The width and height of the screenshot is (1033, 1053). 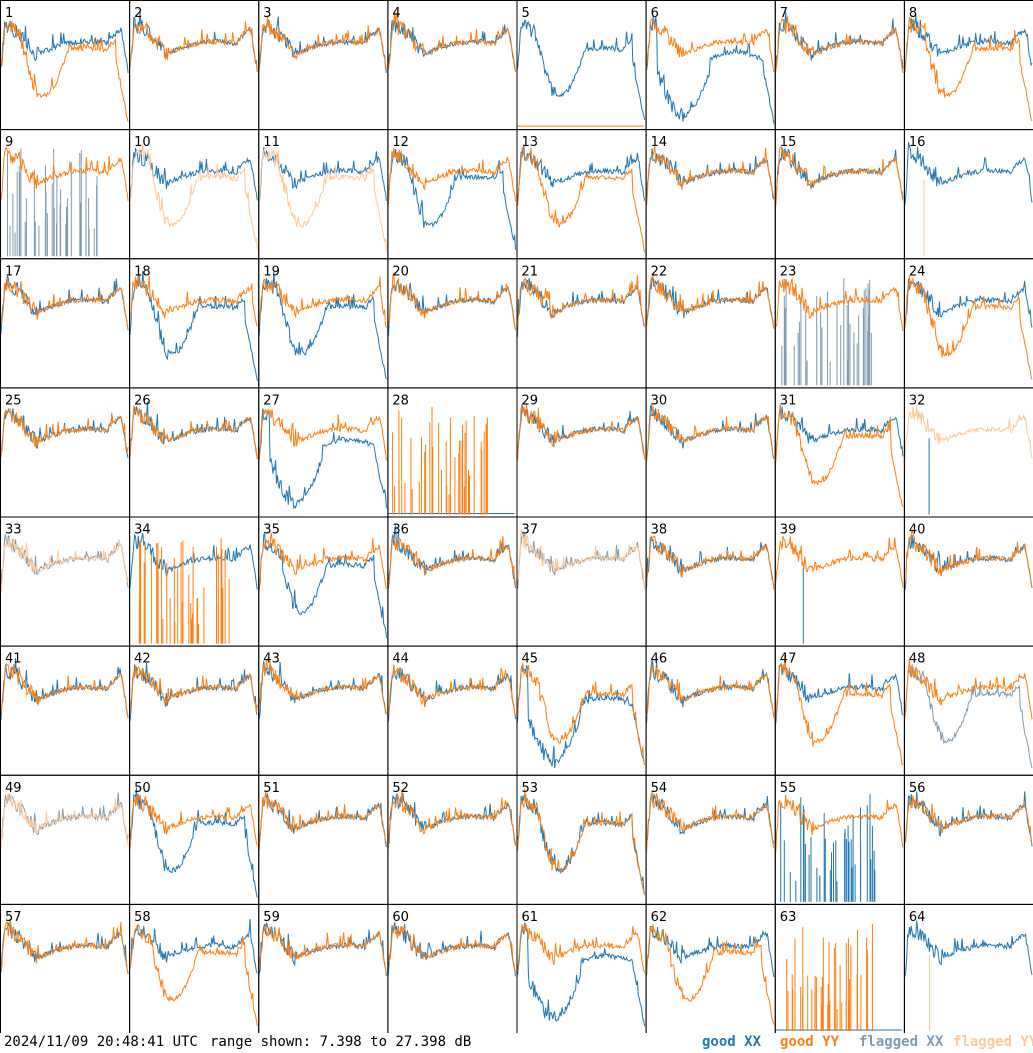 I want to click on panel-28: 28, so click(x=452, y=452).